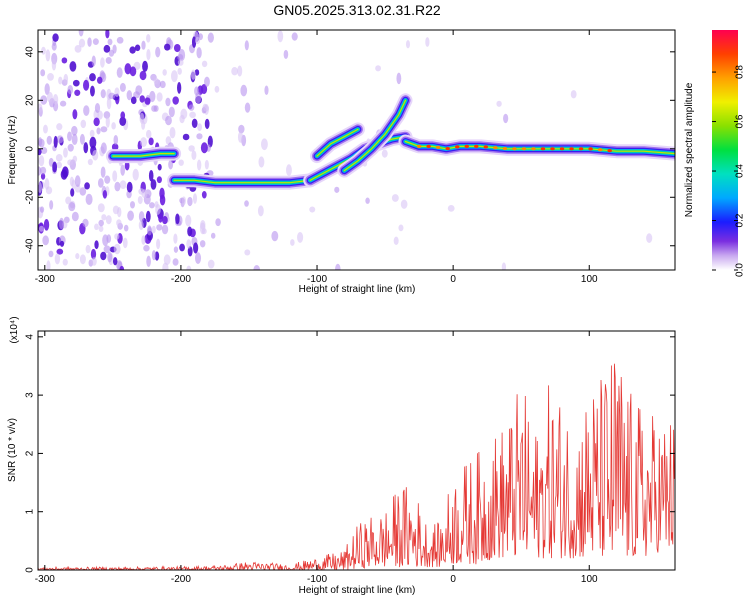 Image resolution: width=750 pixels, height=600 pixels. What do you see at coordinates (242, 181) in the screenshot?
I see `spectrogram-ridge` at bounding box center [242, 181].